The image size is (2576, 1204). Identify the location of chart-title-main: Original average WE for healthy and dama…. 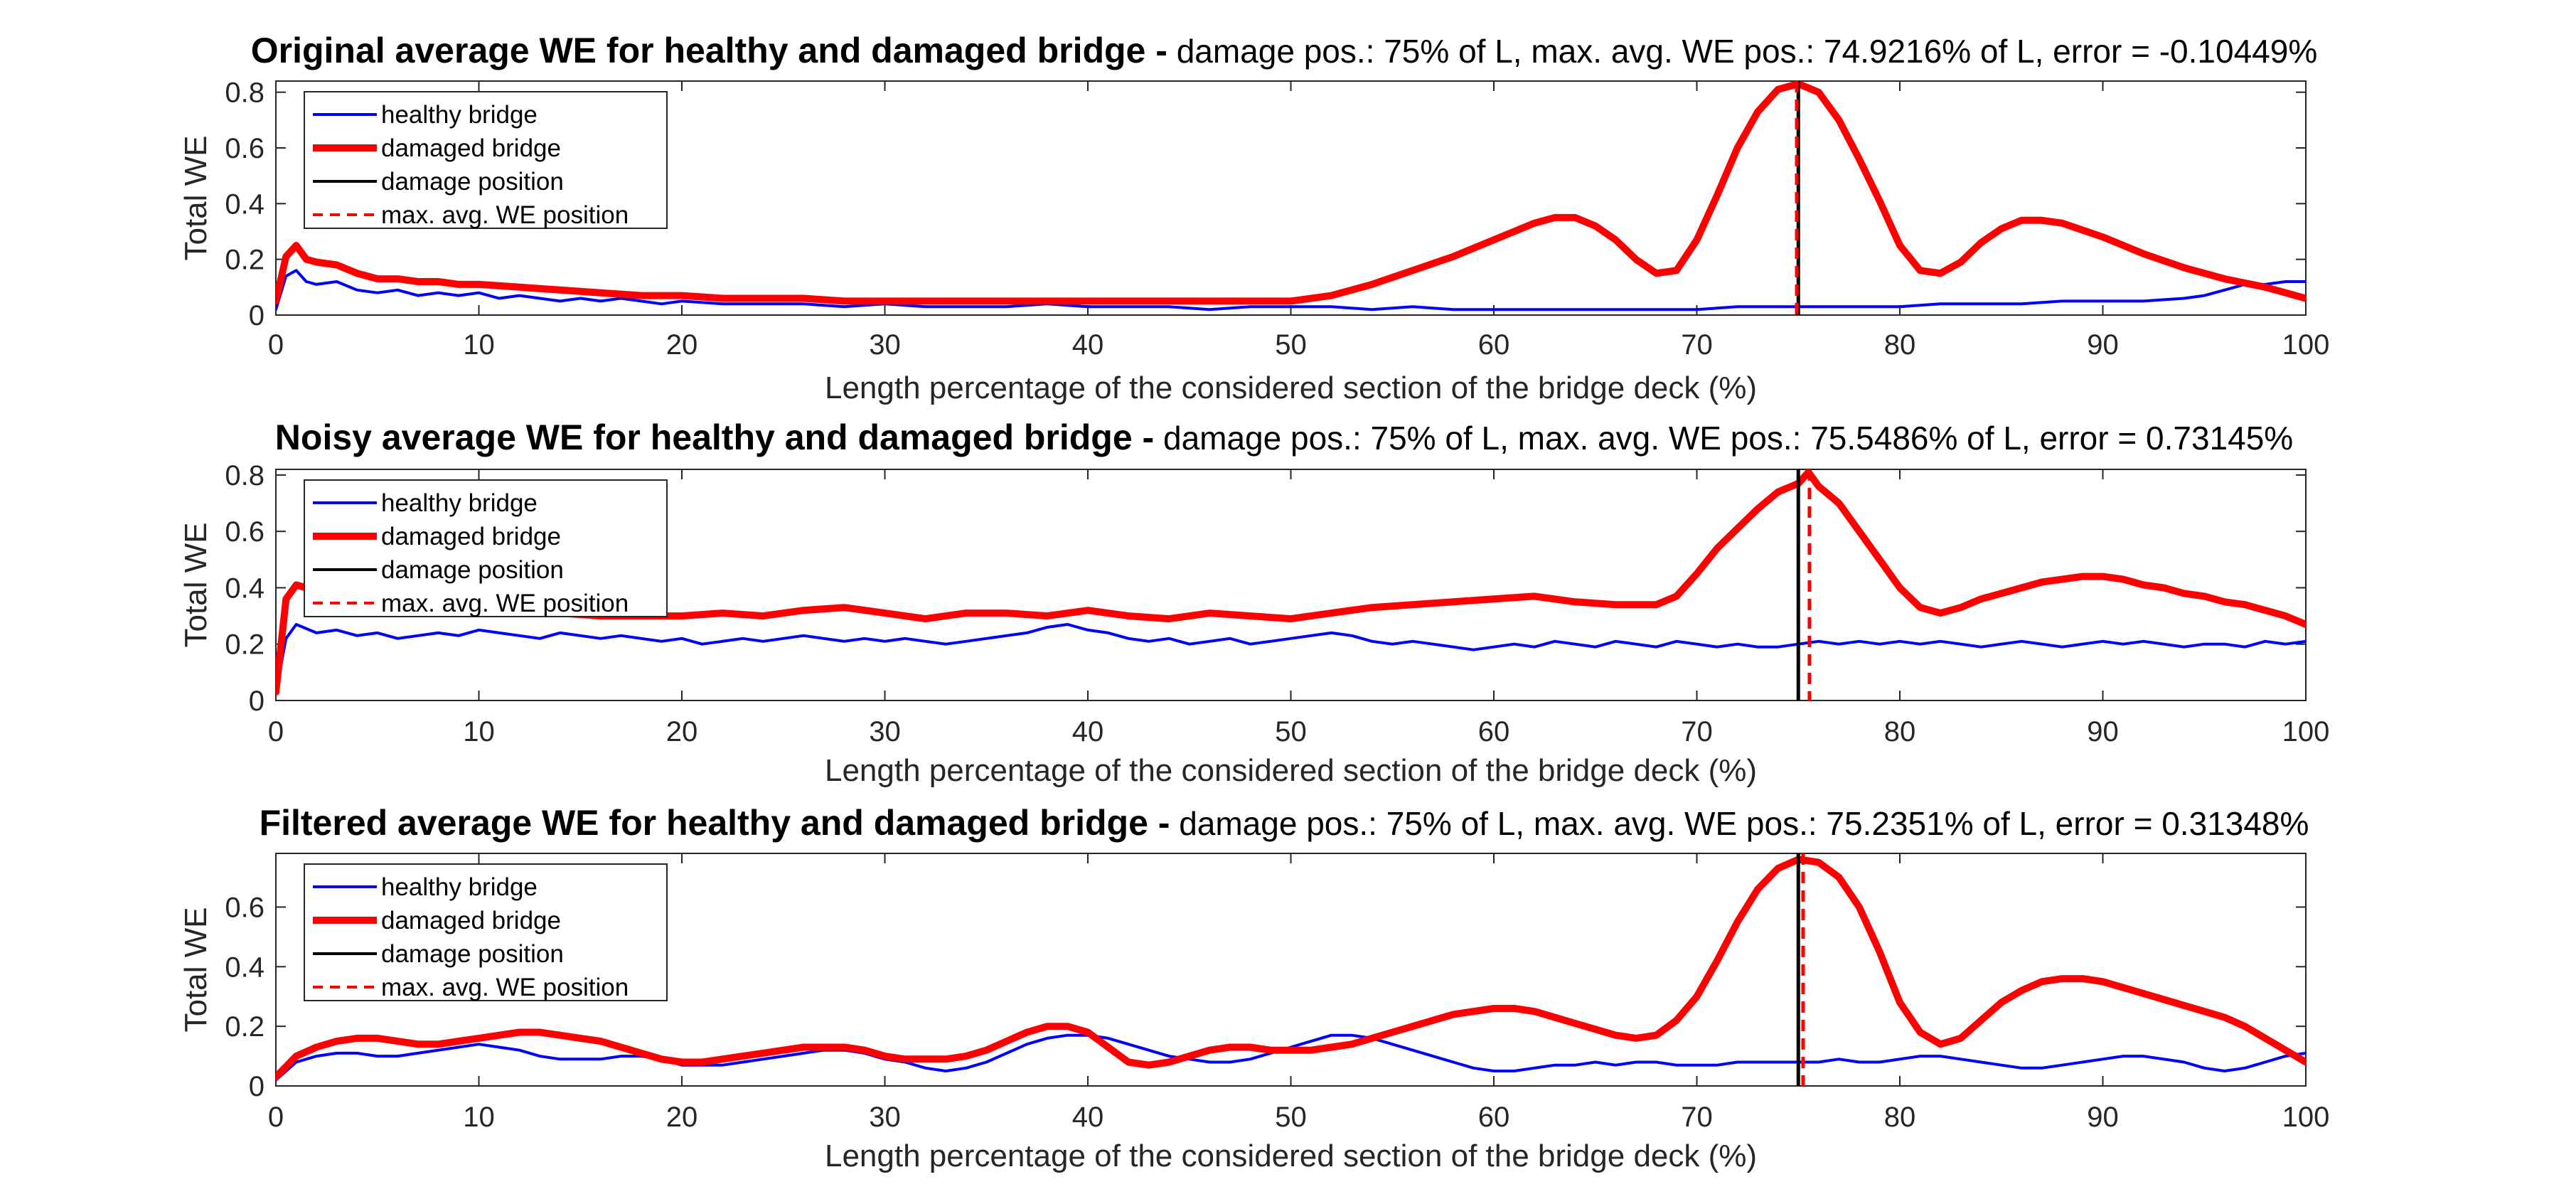
(709, 50).